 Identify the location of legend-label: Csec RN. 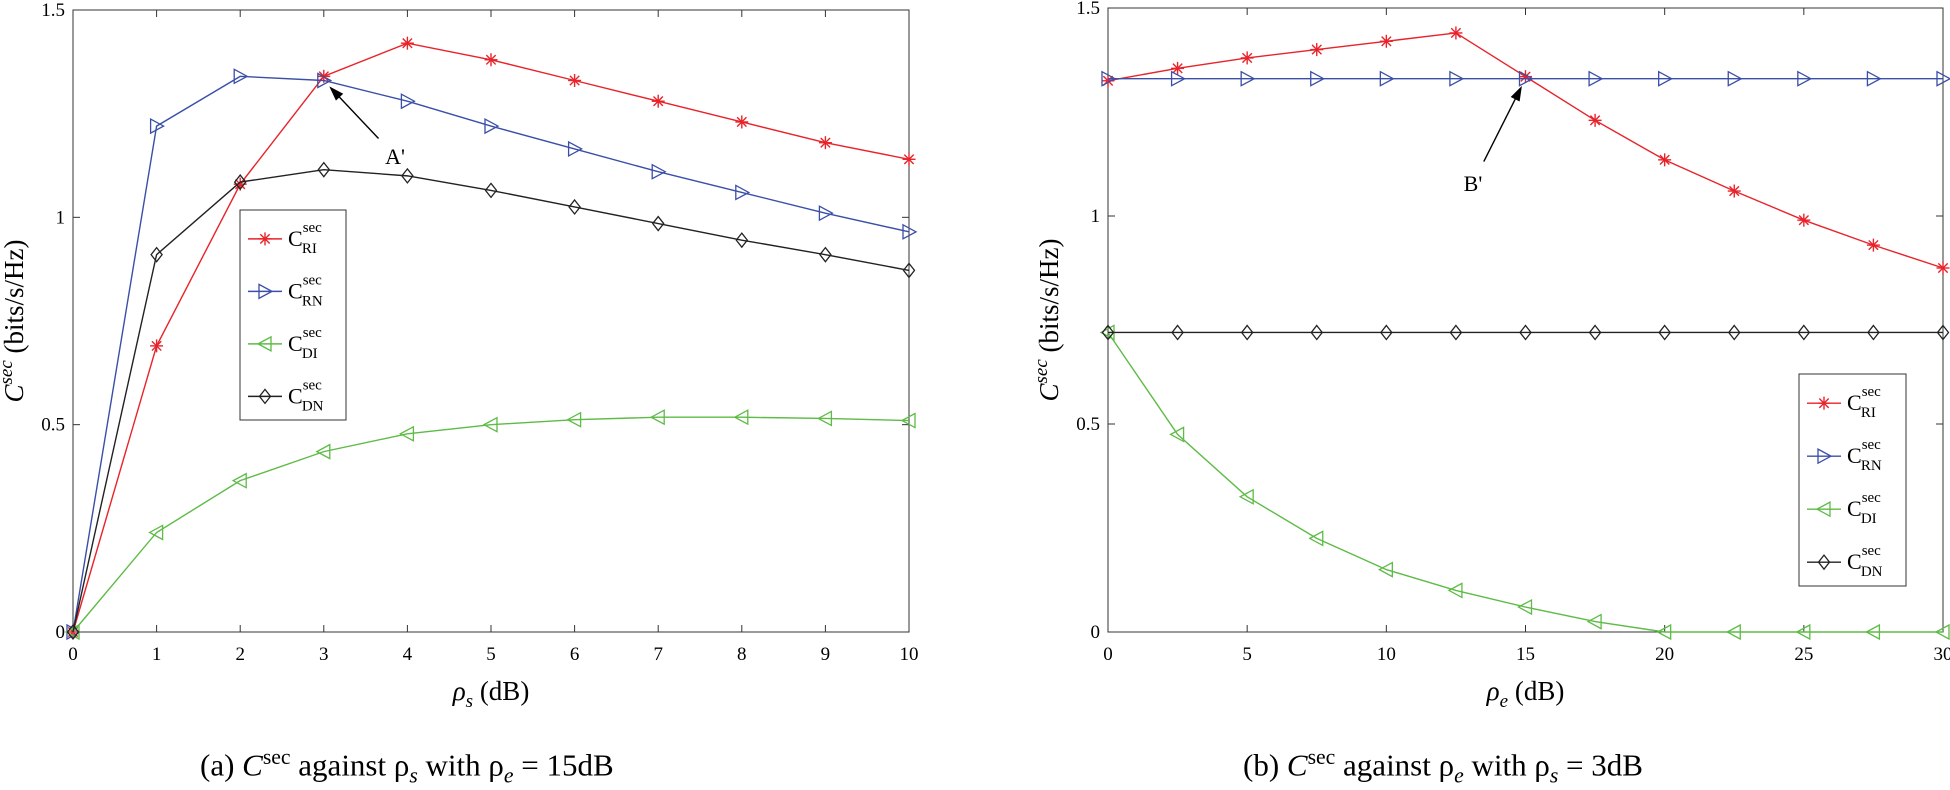
(1864, 455).